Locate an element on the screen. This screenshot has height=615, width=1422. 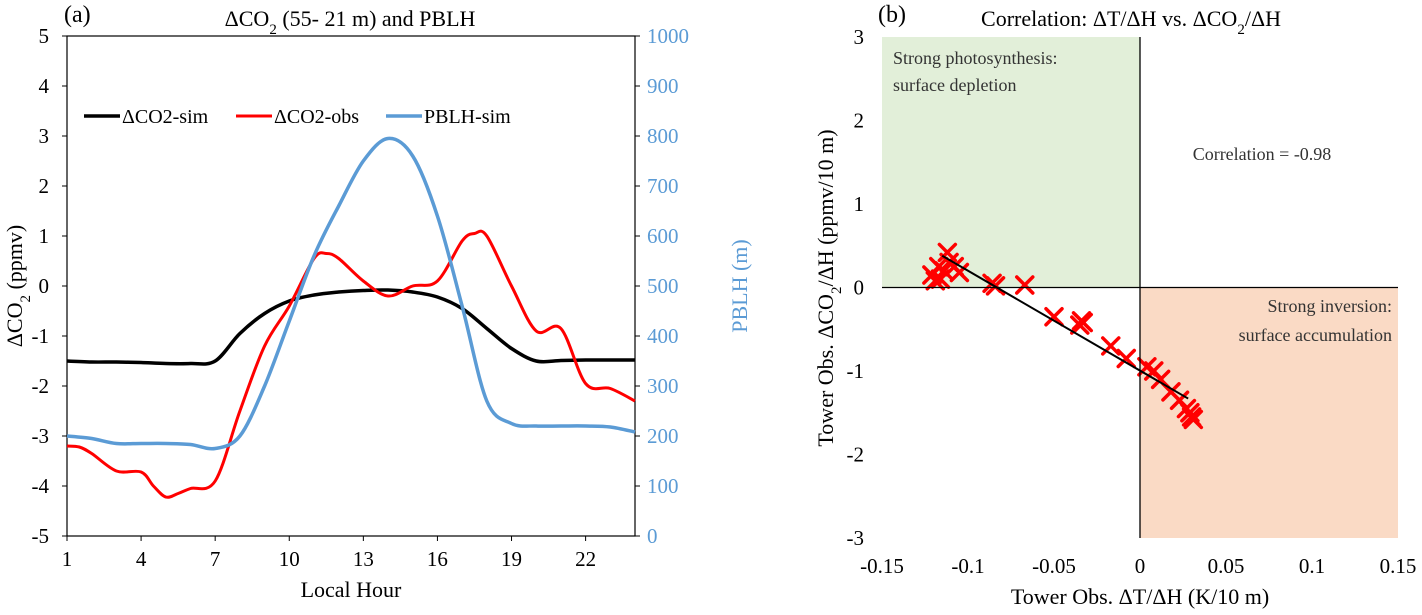
y-tick-label: 5 is located at coordinates (44, 36).